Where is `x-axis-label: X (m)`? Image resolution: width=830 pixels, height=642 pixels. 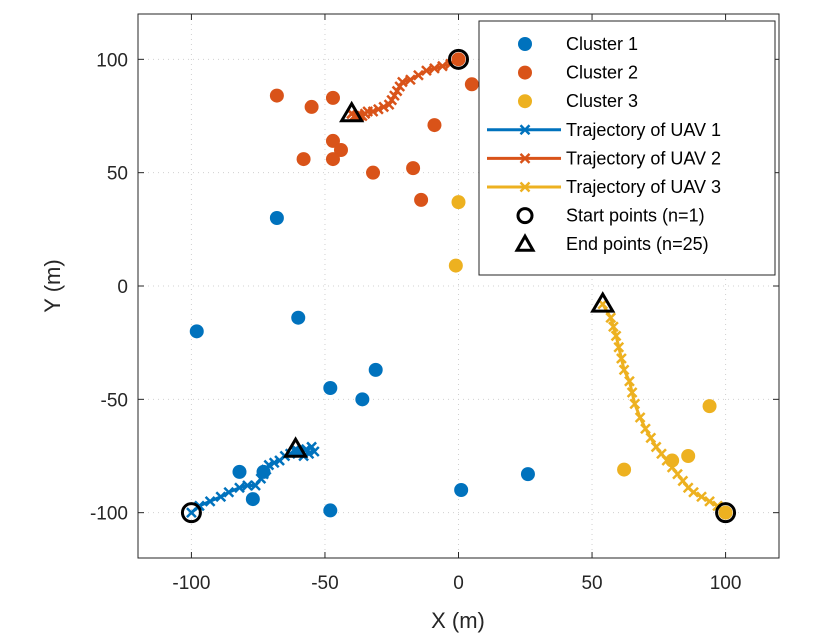
x-axis-label: X (m) is located at coordinates (458, 620).